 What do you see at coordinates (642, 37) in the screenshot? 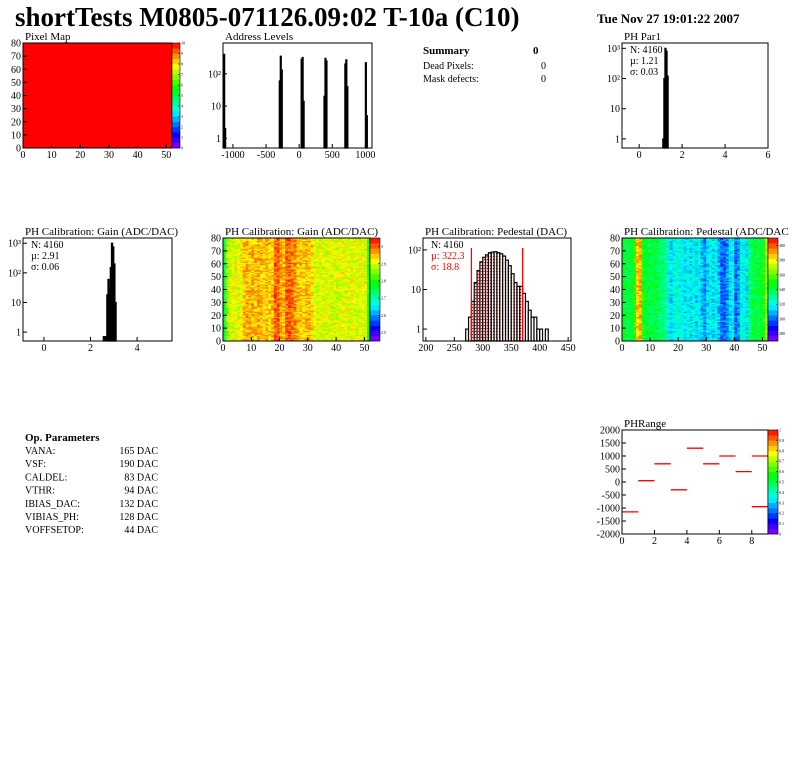
I see `chart-title: PH Par1` at bounding box center [642, 37].